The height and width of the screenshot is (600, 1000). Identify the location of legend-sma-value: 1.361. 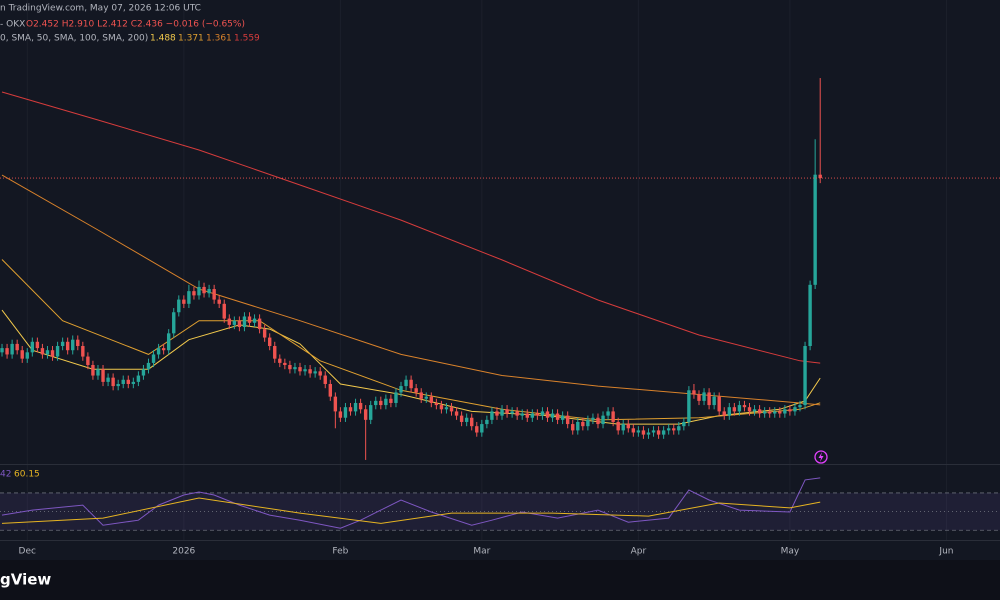
(219, 39).